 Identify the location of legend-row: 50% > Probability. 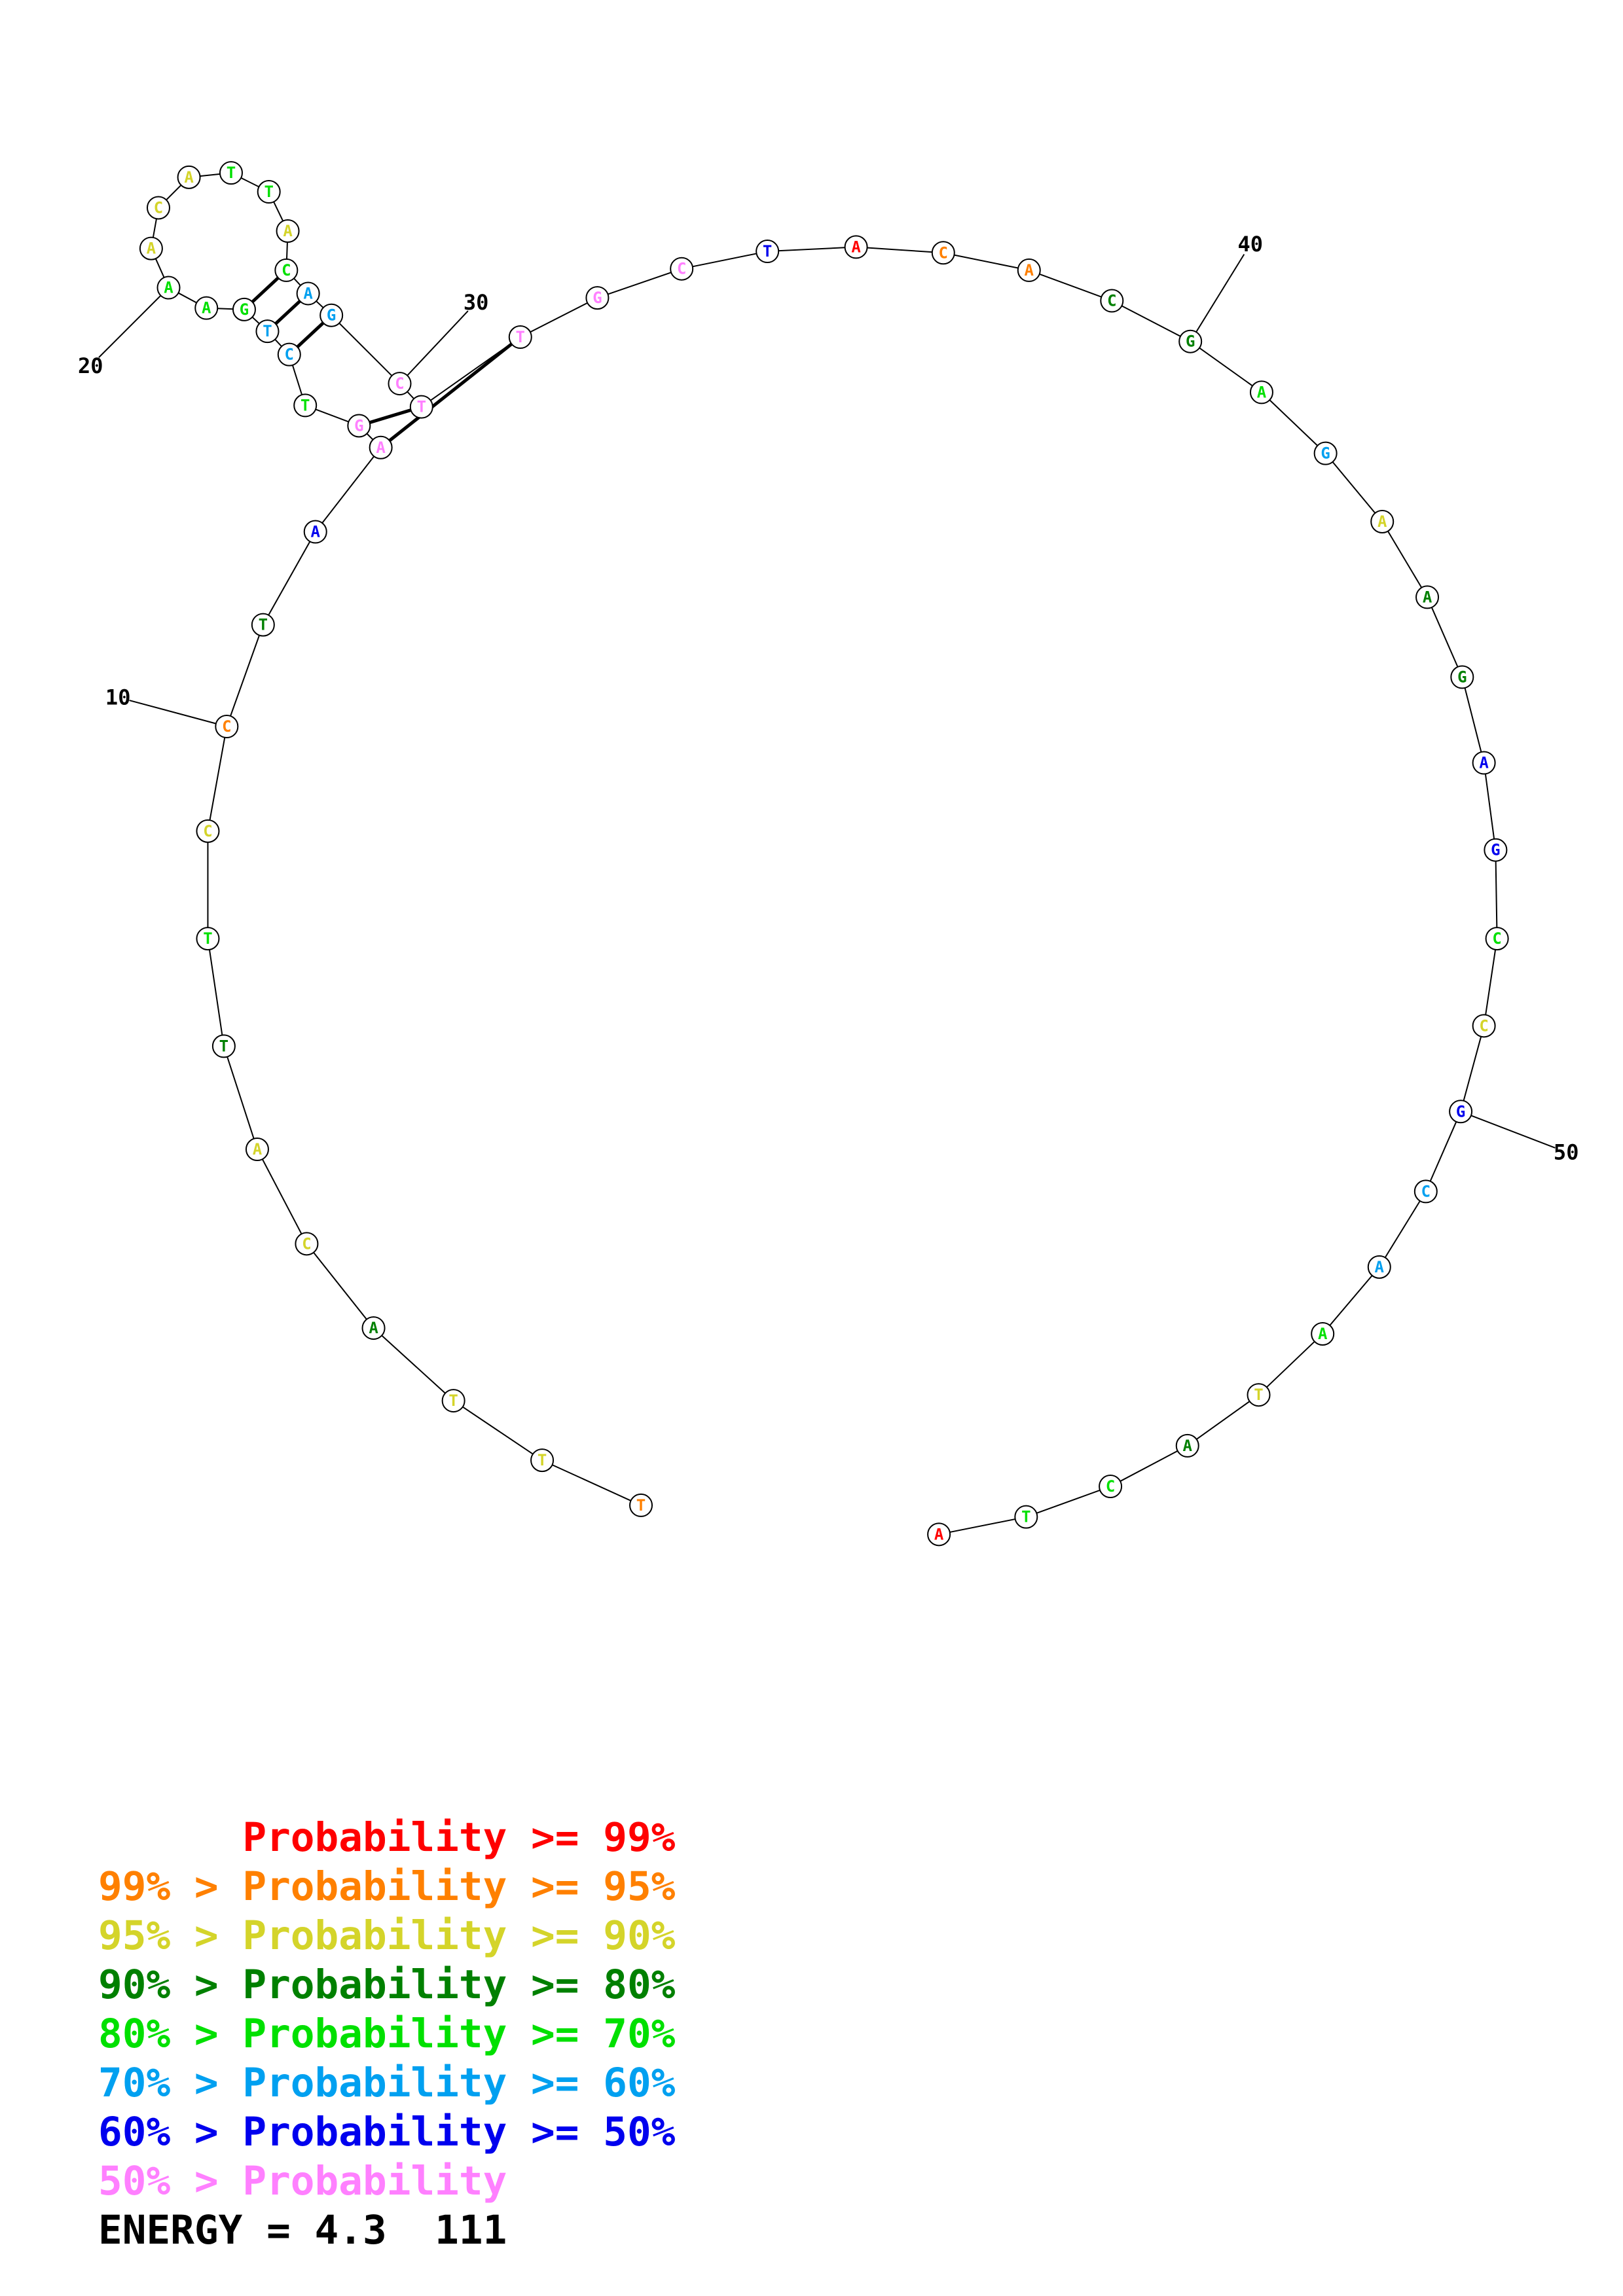
(386, 2181).